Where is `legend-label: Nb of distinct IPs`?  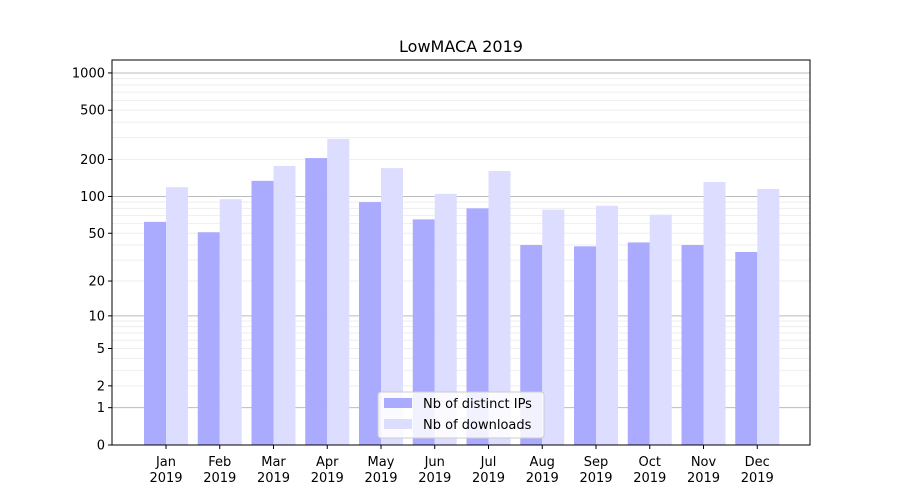
legend-label: Nb of distinct IPs is located at coordinates (477, 404).